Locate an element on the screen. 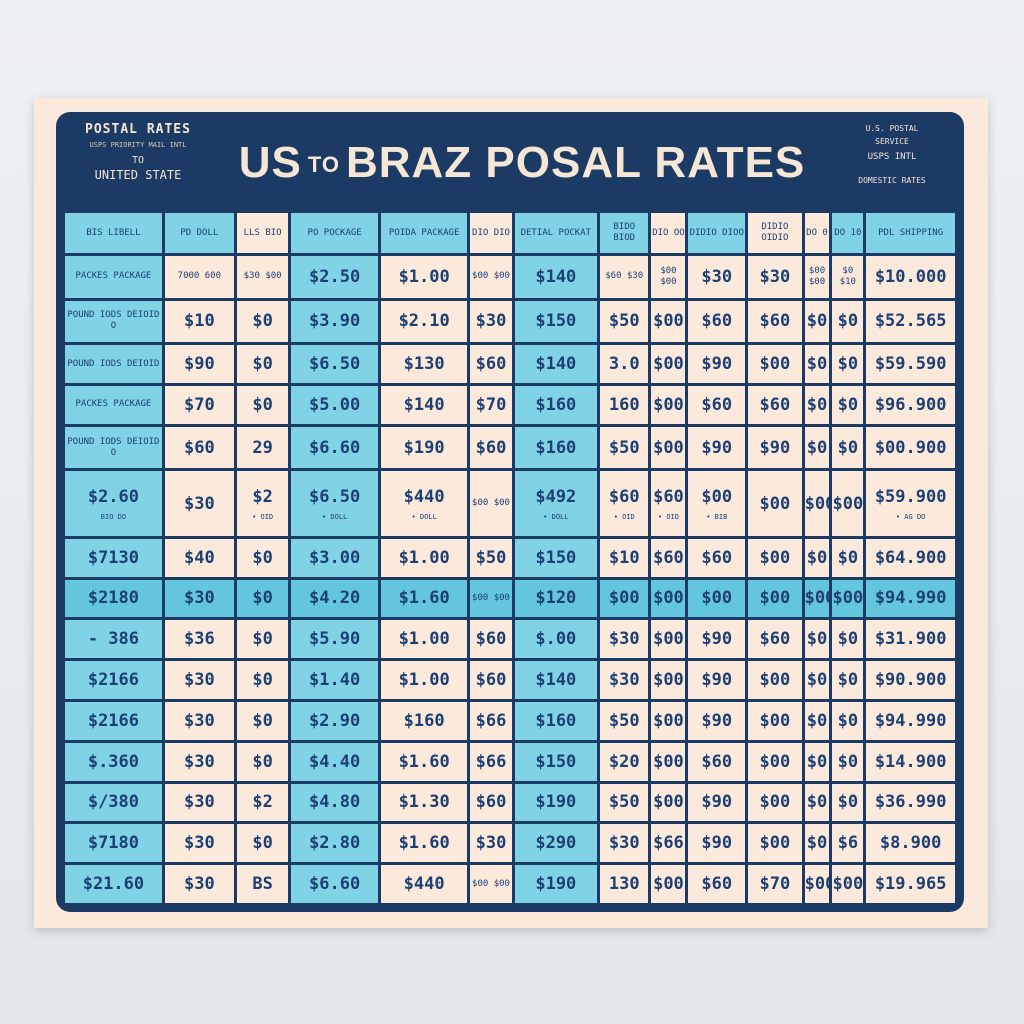 The image size is (1024, 1024). table-cell: $1.40 is located at coordinates (334, 680).